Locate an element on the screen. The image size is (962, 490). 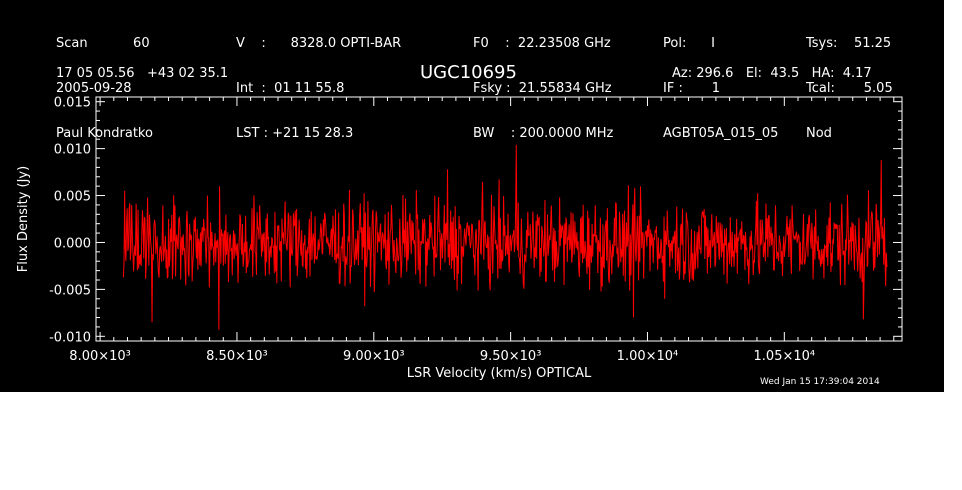
x-tick-label: 1.05×10⁴ is located at coordinates (785, 356).